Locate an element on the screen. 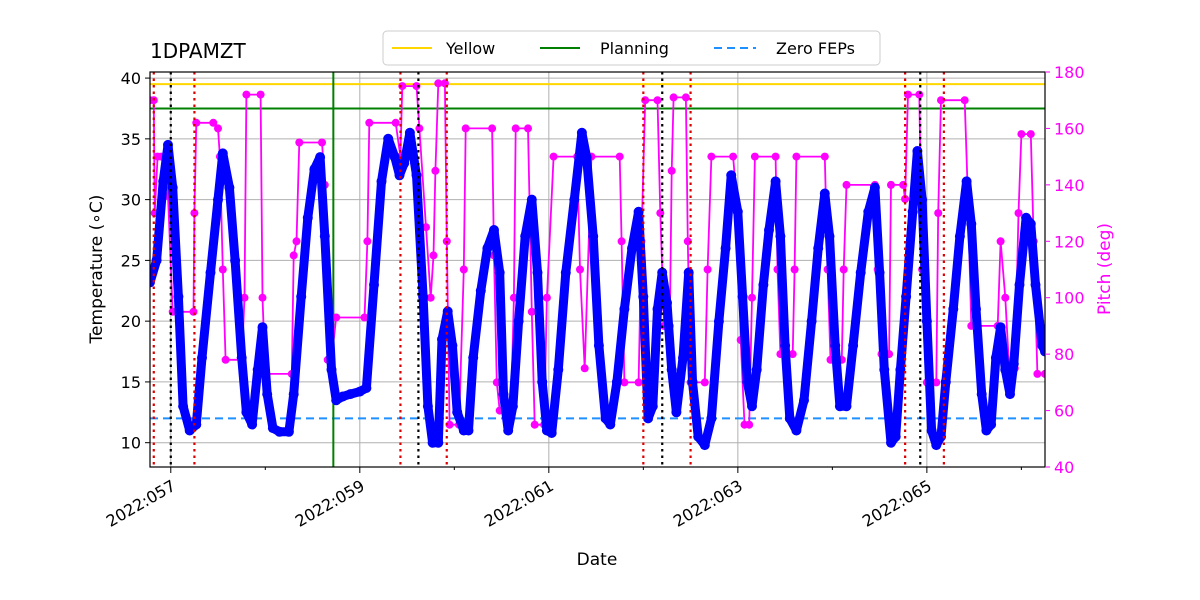 The width and height of the screenshot is (1200, 600). y-axis-label: Temperature (∘C) is located at coordinates (97, 270).